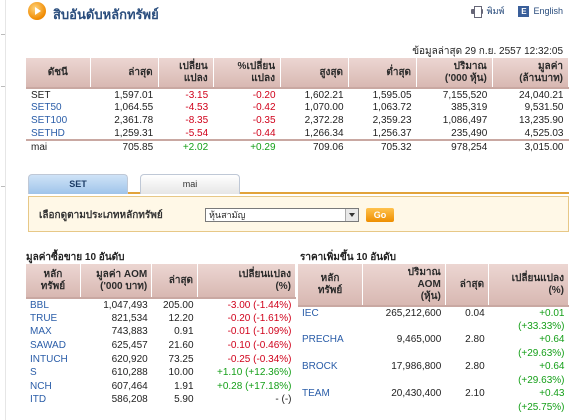 This screenshot has width=583, height=420. Describe the element at coordinates (254, 373) in the screenshot. I see `aom-change: +1.10 (+12.36%)` at that location.